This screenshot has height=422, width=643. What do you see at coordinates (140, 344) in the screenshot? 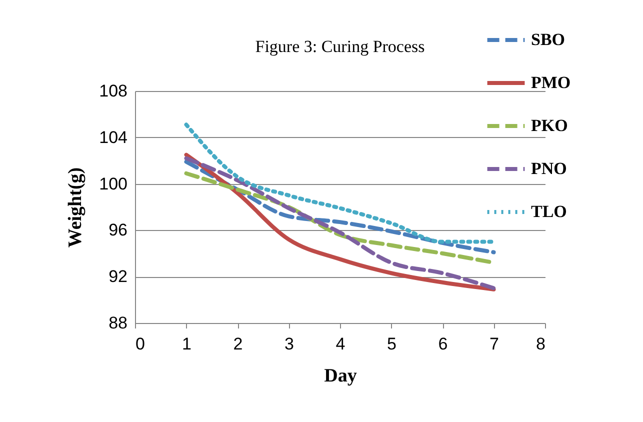
I see `x-tick-label: 0` at bounding box center [140, 344].